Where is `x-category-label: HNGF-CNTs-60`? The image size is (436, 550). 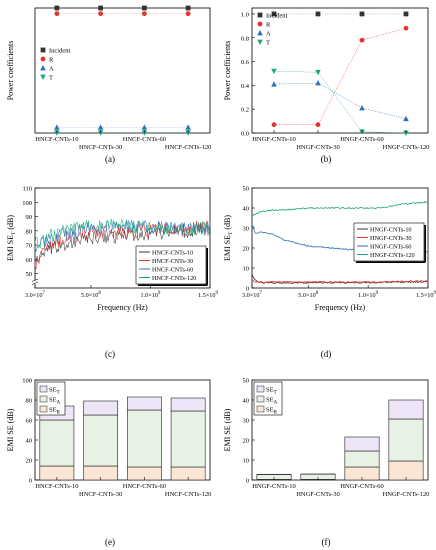 x-category-label: HNGF-CNTs-60 is located at coordinates (362, 486).